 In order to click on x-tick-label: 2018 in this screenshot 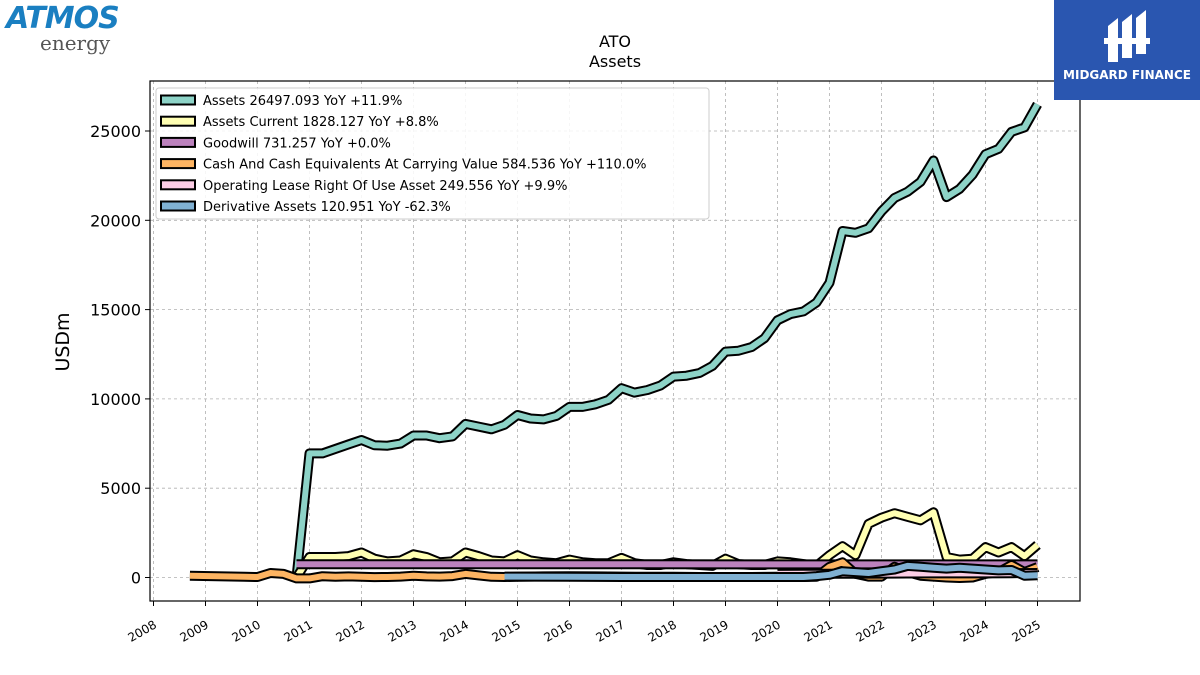, I will do `click(662, 630)`.